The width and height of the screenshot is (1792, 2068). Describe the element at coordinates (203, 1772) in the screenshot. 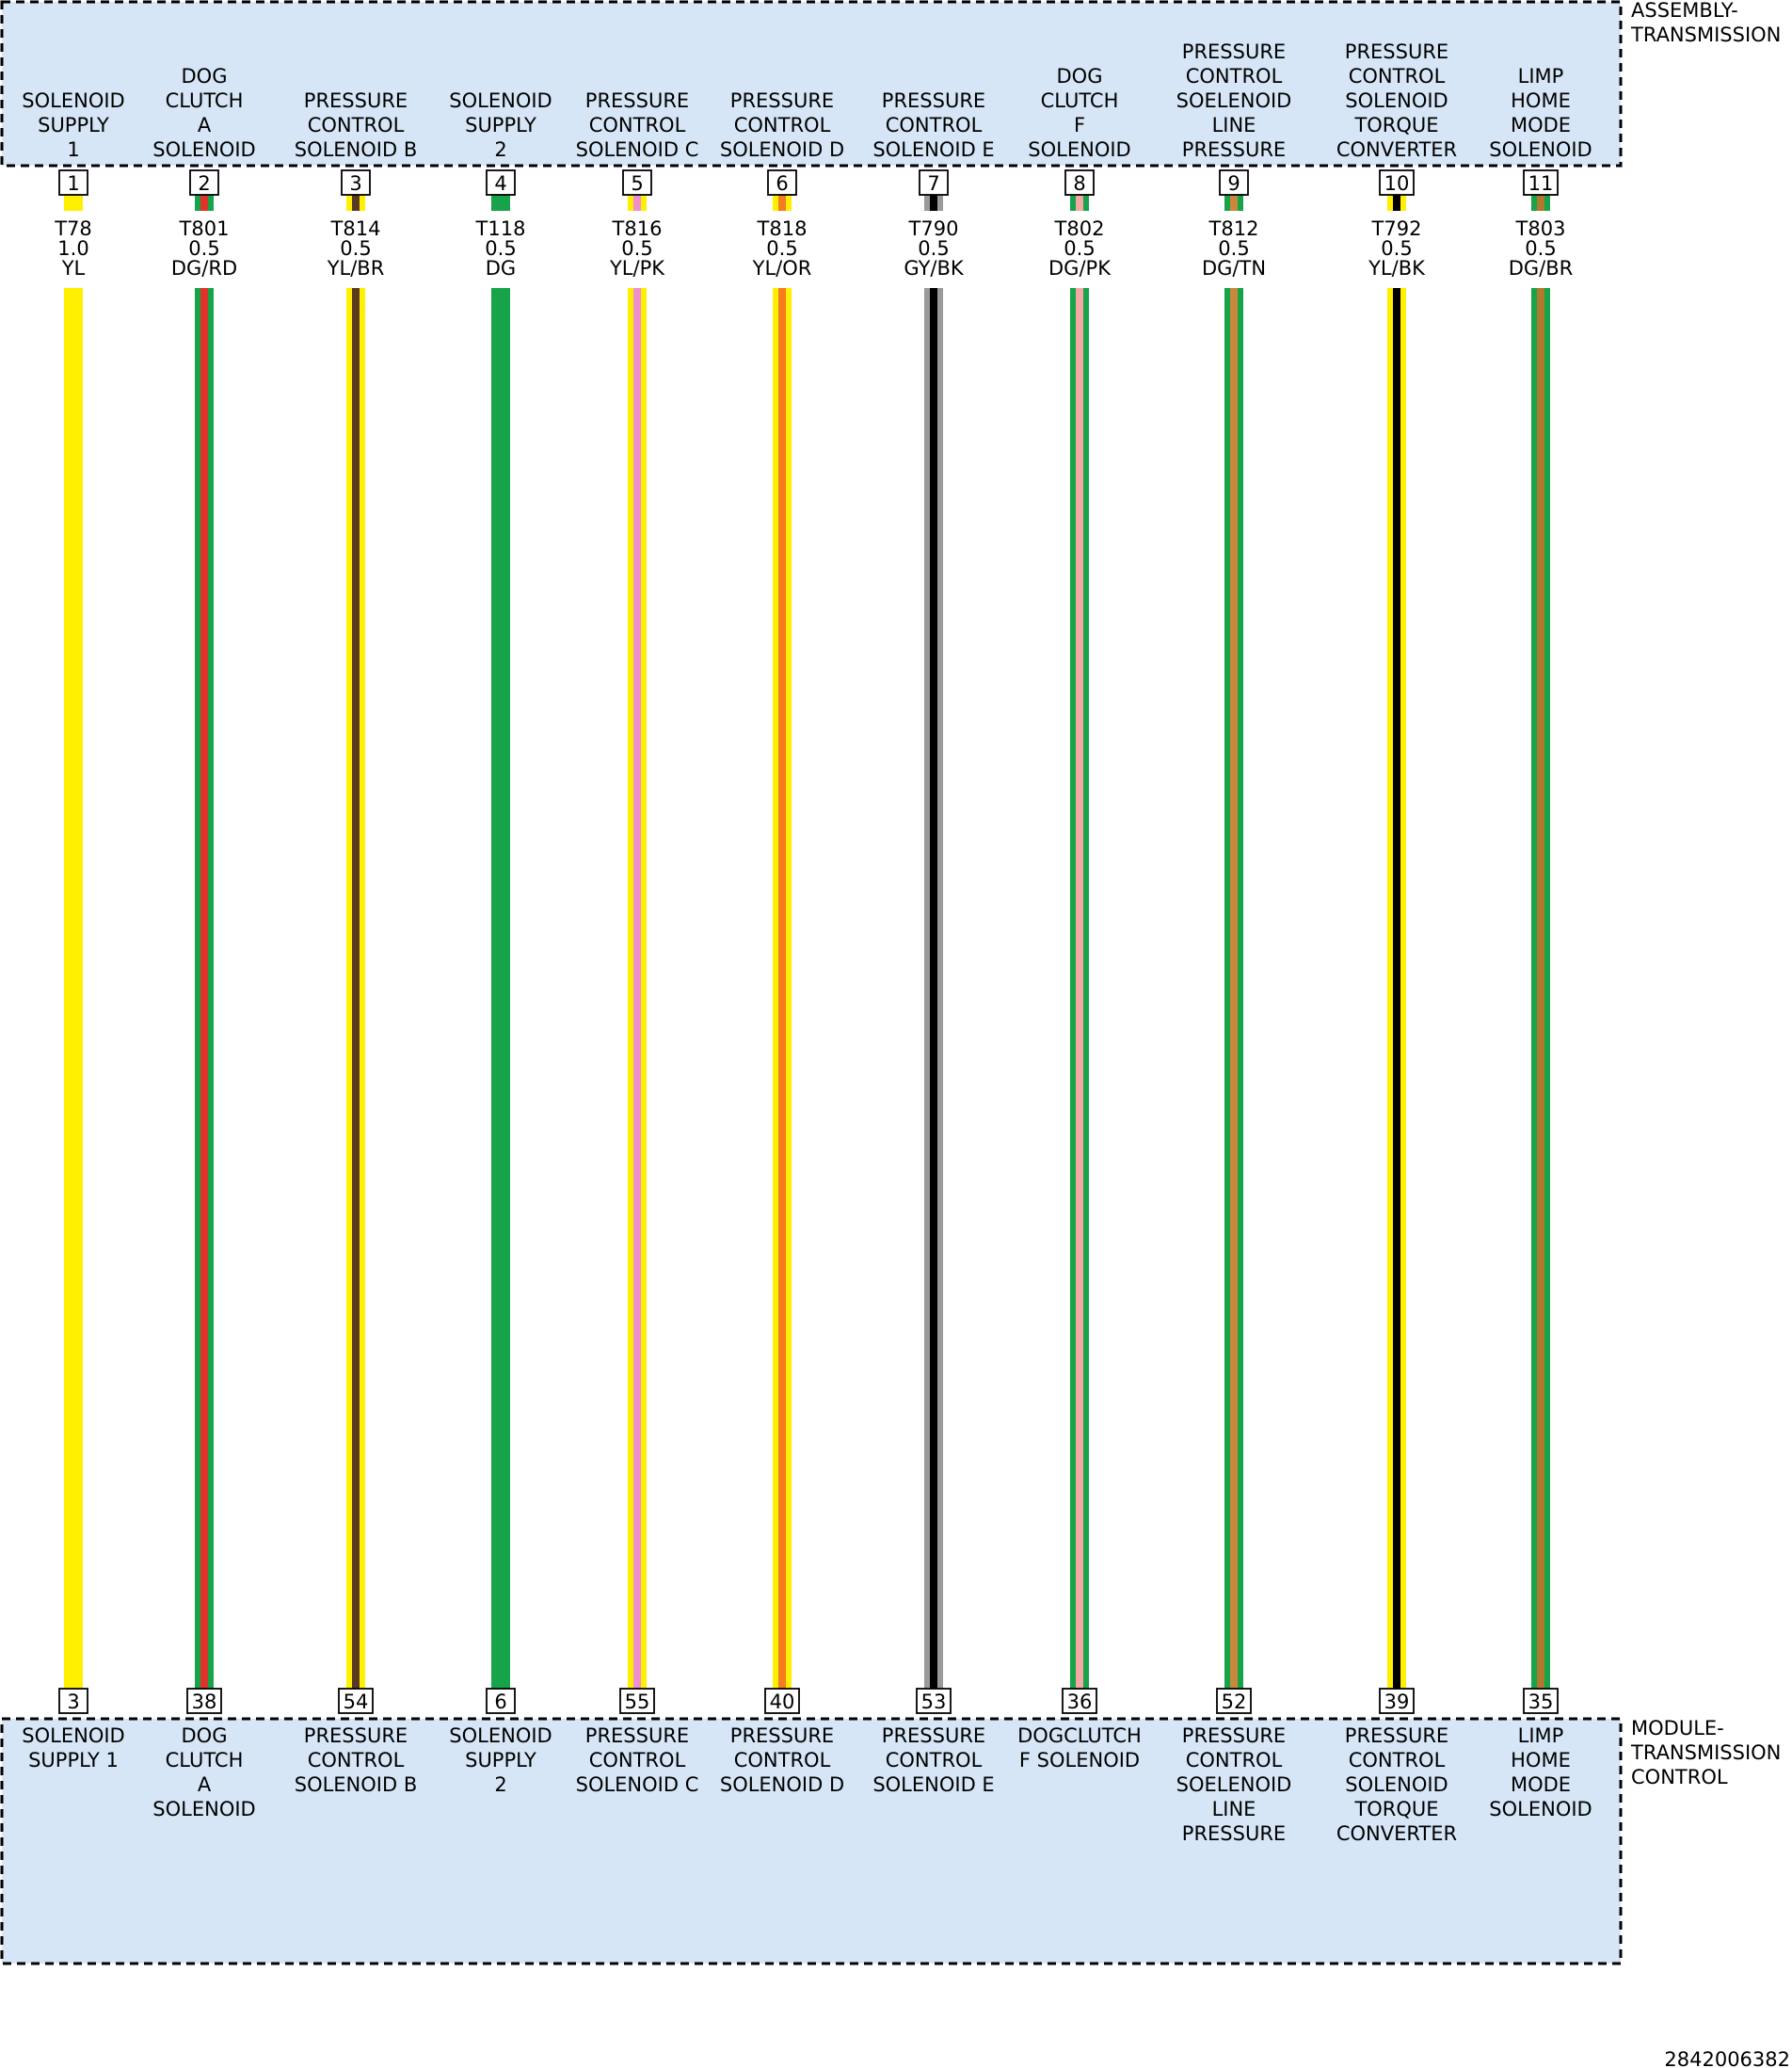

I see `bottom-connector-label: DOG CLUTCH A SOLENOID` at that location.